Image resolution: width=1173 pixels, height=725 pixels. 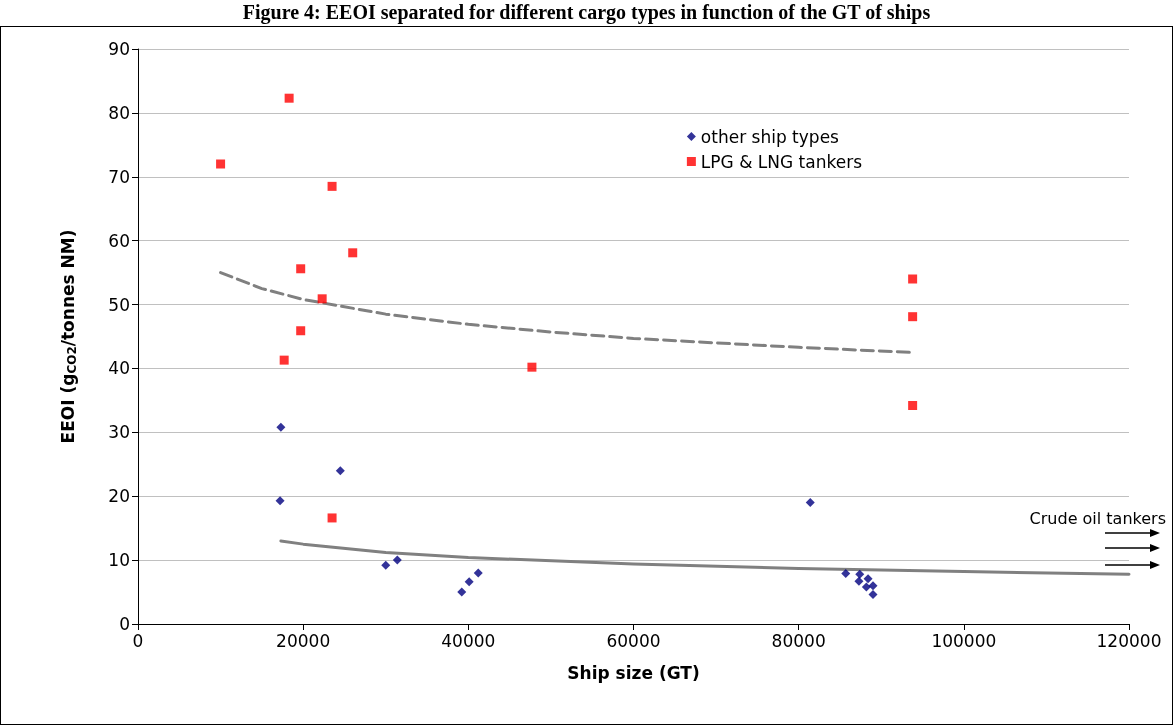 I want to click on y-tick-label: 30, so click(x=119, y=432).